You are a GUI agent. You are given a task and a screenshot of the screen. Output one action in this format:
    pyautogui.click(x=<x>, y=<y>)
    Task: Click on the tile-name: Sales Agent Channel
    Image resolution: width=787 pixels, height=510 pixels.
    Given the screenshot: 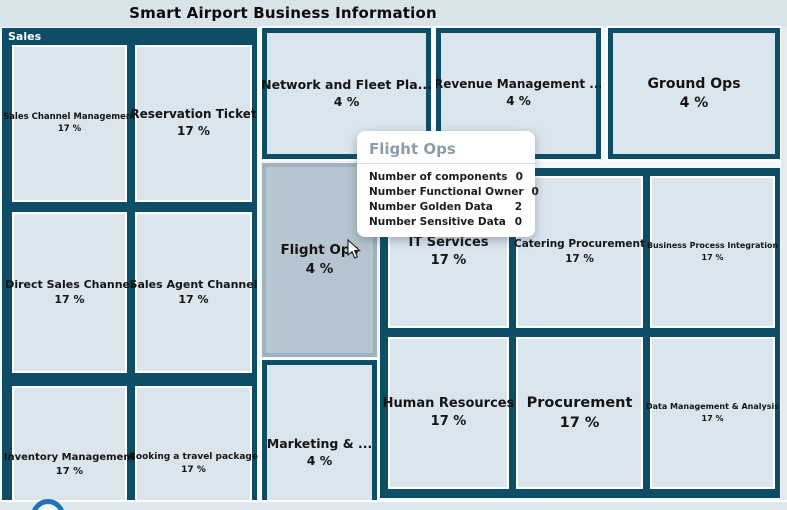 What is the action you would take?
    pyautogui.click(x=193, y=284)
    